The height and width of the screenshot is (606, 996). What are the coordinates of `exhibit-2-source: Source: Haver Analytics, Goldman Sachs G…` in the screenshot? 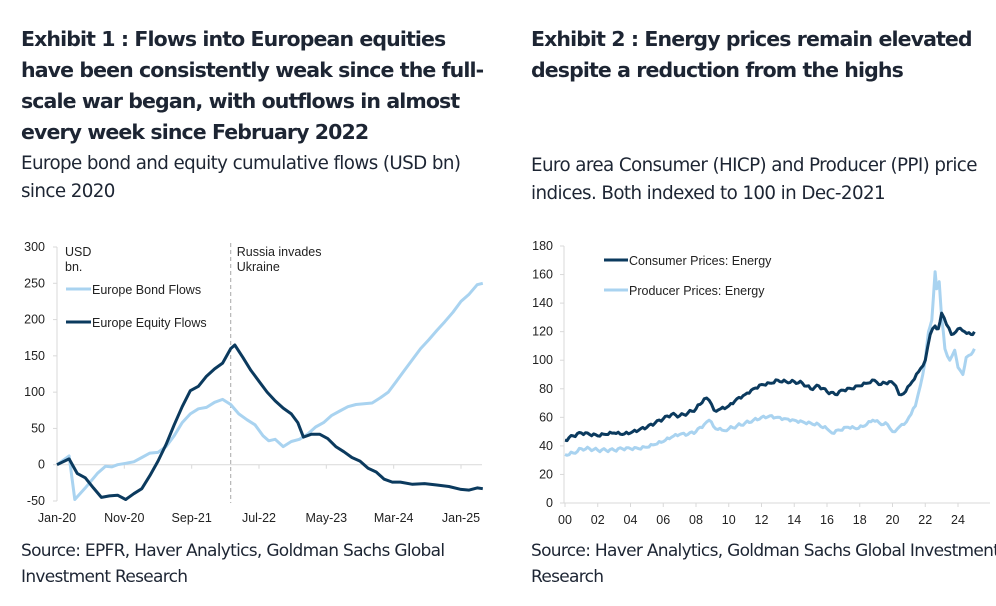 It's located at (763, 564).